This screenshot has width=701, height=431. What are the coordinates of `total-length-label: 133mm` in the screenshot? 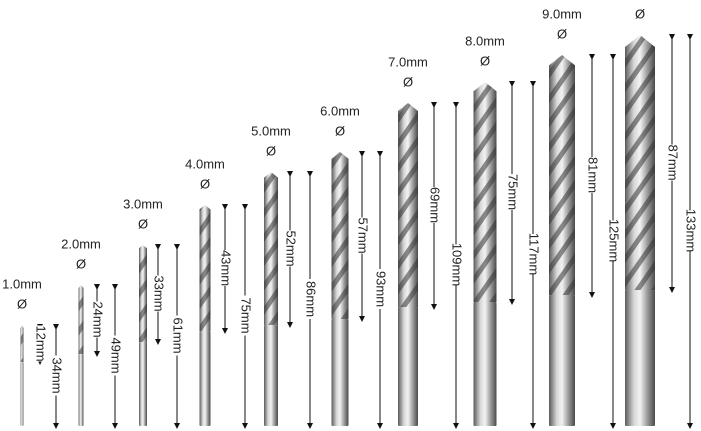 It's located at (691, 230).